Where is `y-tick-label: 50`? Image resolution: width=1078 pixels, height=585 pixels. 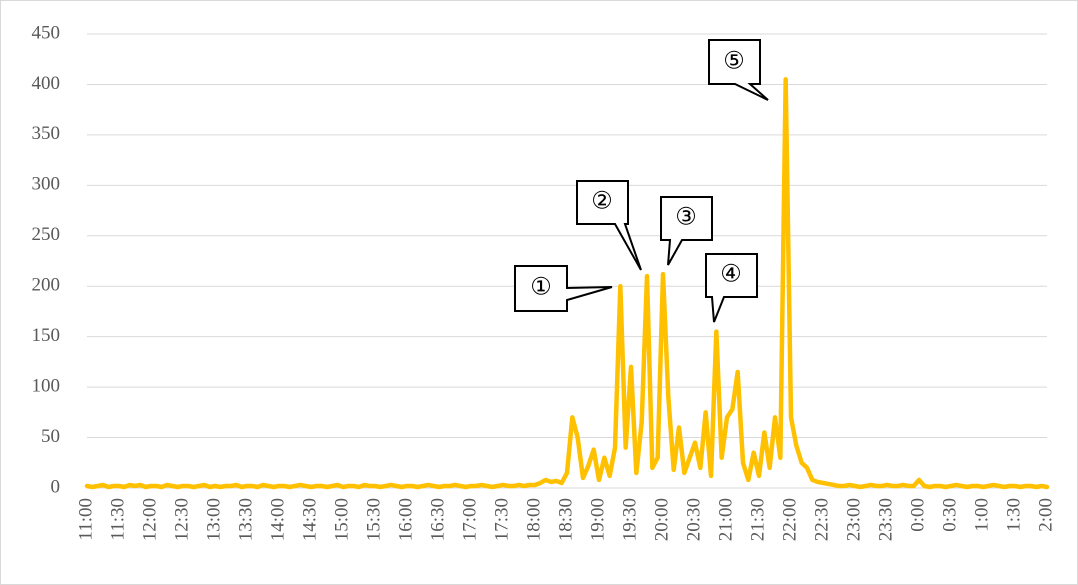 y-tick-label: 50 is located at coordinates (50, 436).